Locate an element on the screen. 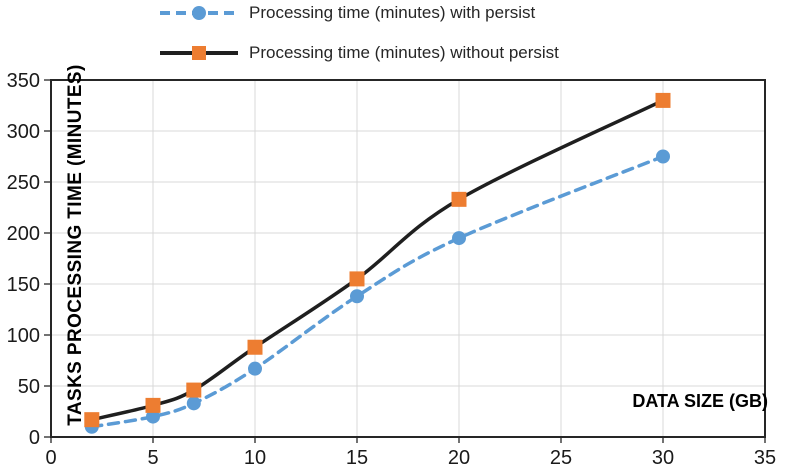  x-tick-label: 15 is located at coordinates (357, 458).